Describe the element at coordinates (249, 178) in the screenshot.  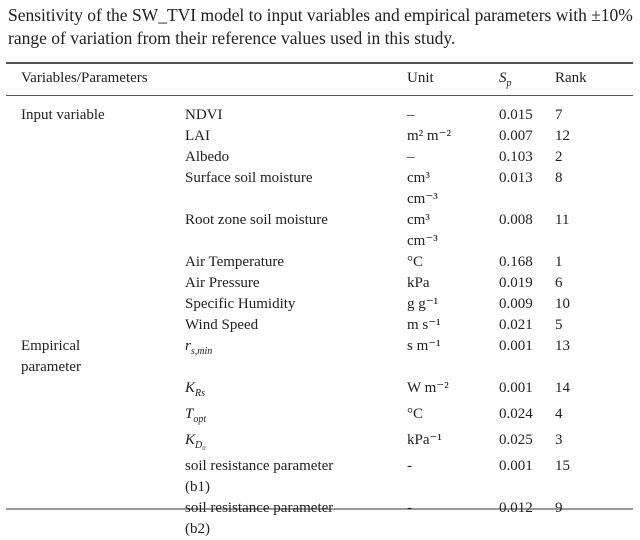
I see `row-name: Surface soil moisture` at that location.